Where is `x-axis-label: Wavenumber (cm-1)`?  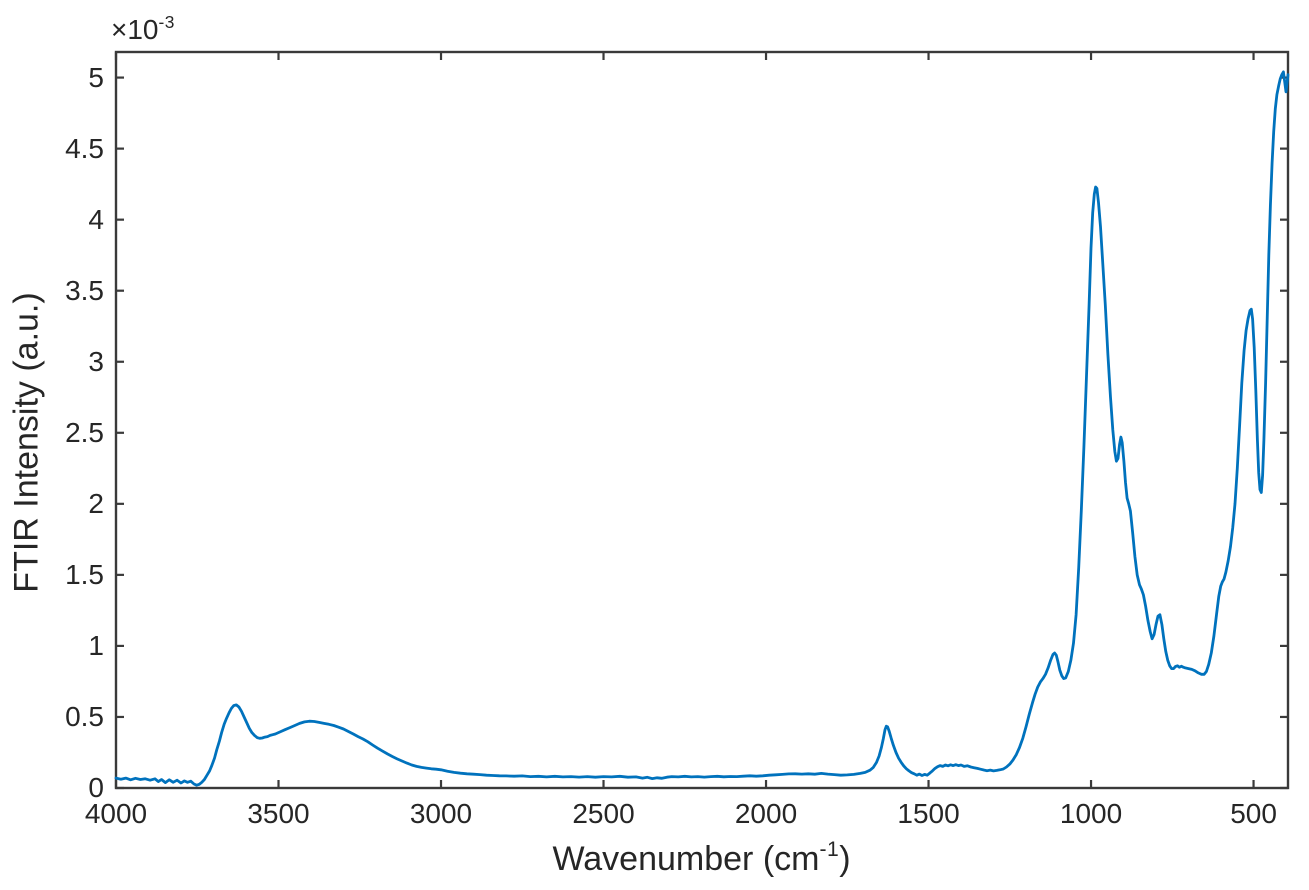
x-axis-label: Wavenumber (cm-1) is located at coordinates (654, 858).